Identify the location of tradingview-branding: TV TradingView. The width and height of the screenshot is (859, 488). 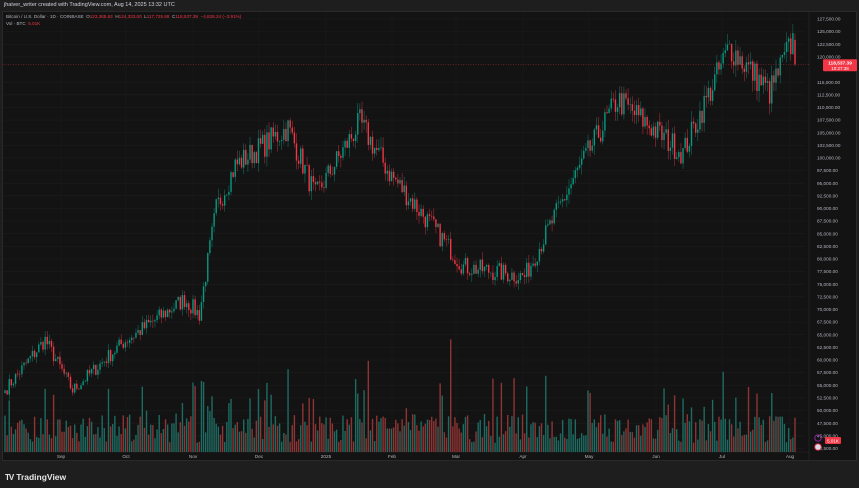
(35, 477).